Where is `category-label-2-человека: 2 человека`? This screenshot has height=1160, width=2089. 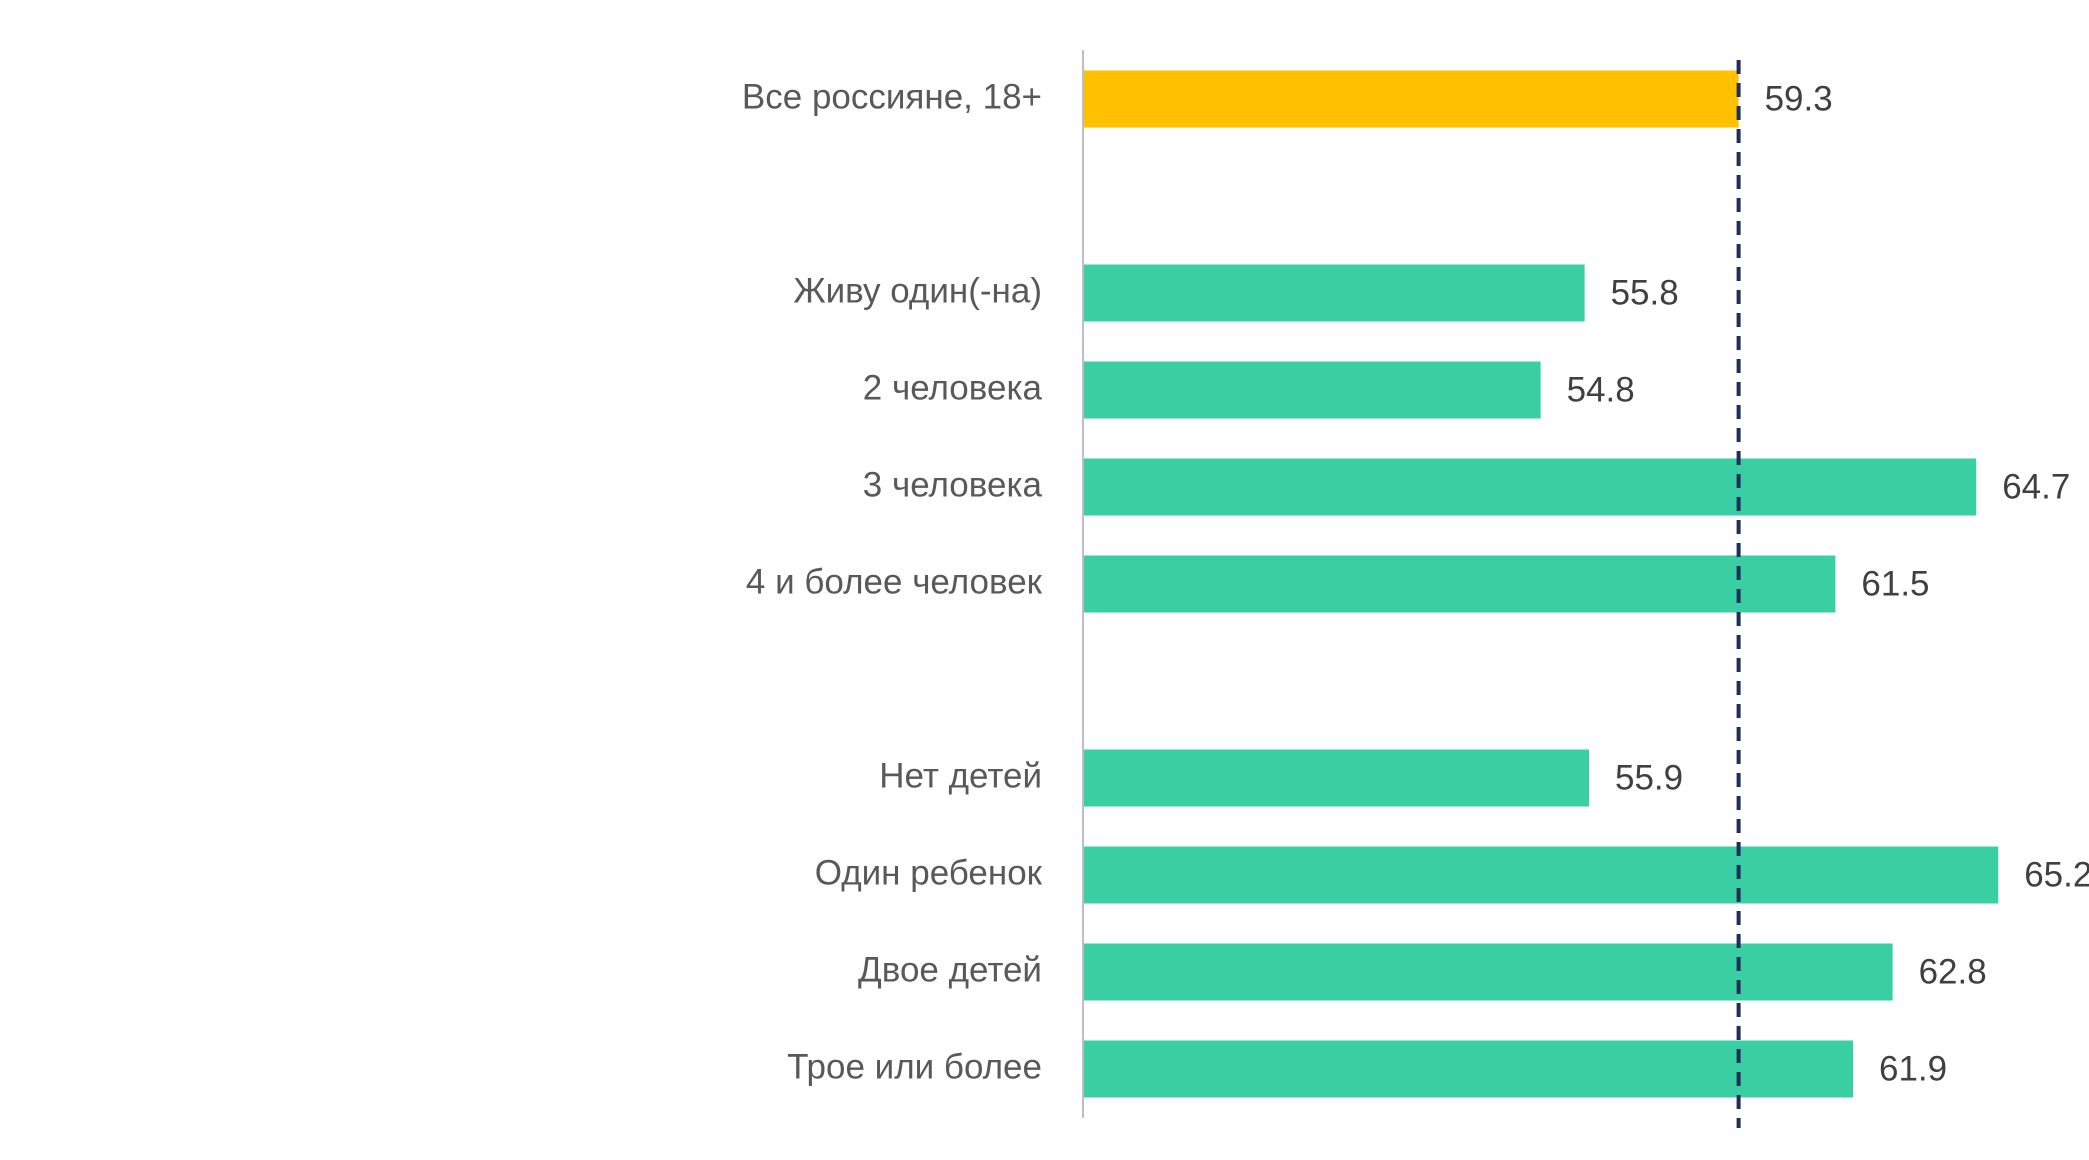
category-label-2-человека: 2 человека is located at coordinates (953, 387).